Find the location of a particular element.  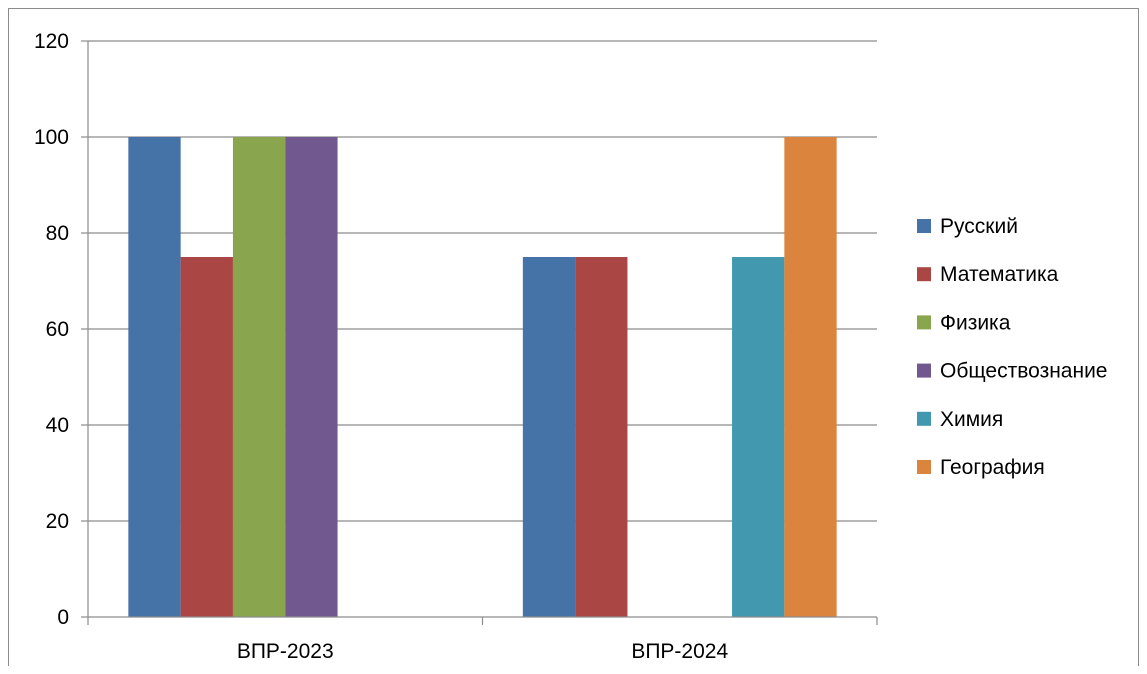

y-tick-label: 60 is located at coordinates (57, 329).